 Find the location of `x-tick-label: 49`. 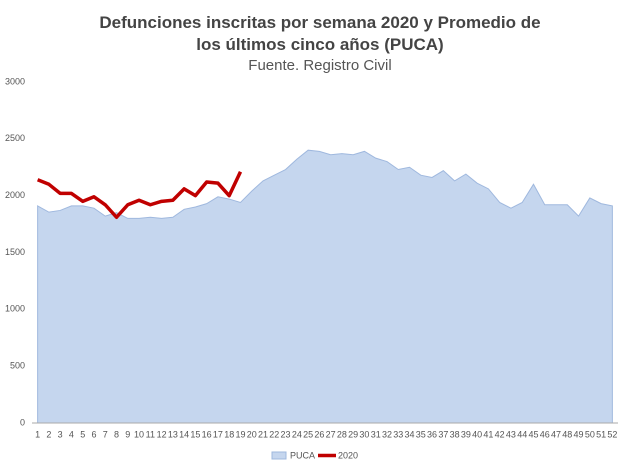

x-tick-label: 49 is located at coordinates (579, 434).